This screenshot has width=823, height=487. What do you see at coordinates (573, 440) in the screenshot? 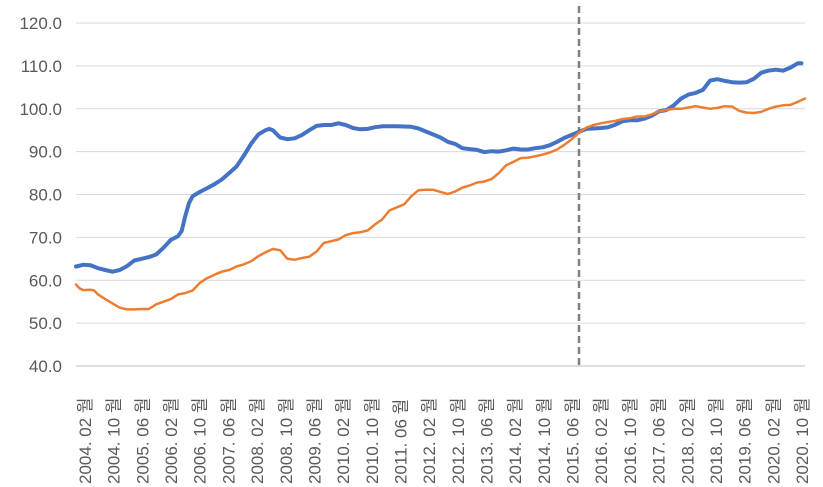
I see `x-tick-label: 2015. 06 월` at bounding box center [573, 440].